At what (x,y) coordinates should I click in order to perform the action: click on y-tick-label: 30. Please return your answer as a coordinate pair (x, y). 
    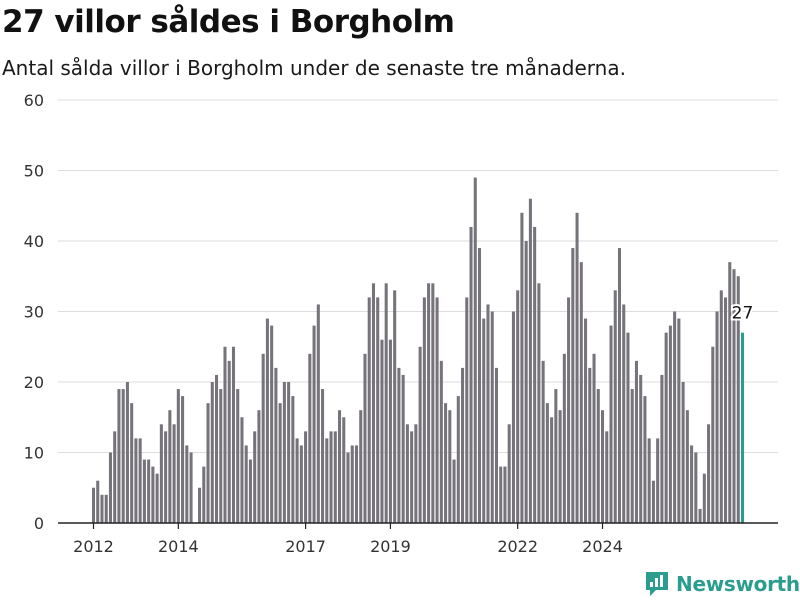
    Looking at the image, I should click on (34, 312).